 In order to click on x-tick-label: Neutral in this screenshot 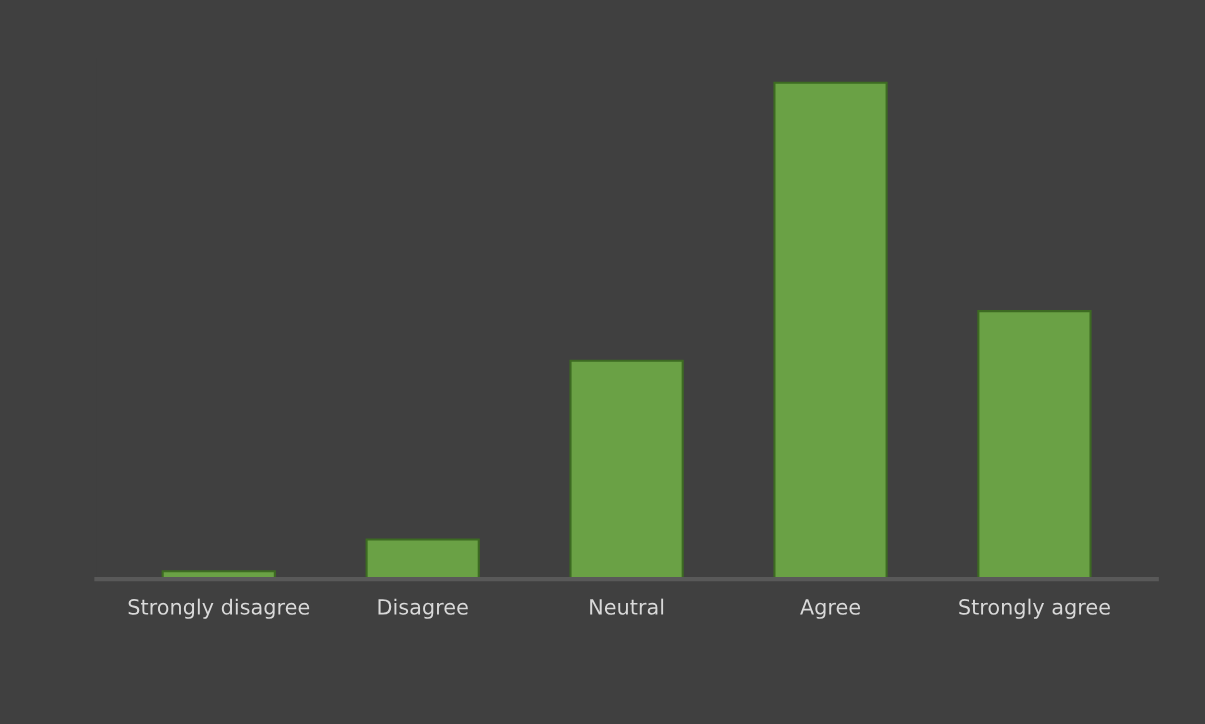, I will do `click(627, 606)`.